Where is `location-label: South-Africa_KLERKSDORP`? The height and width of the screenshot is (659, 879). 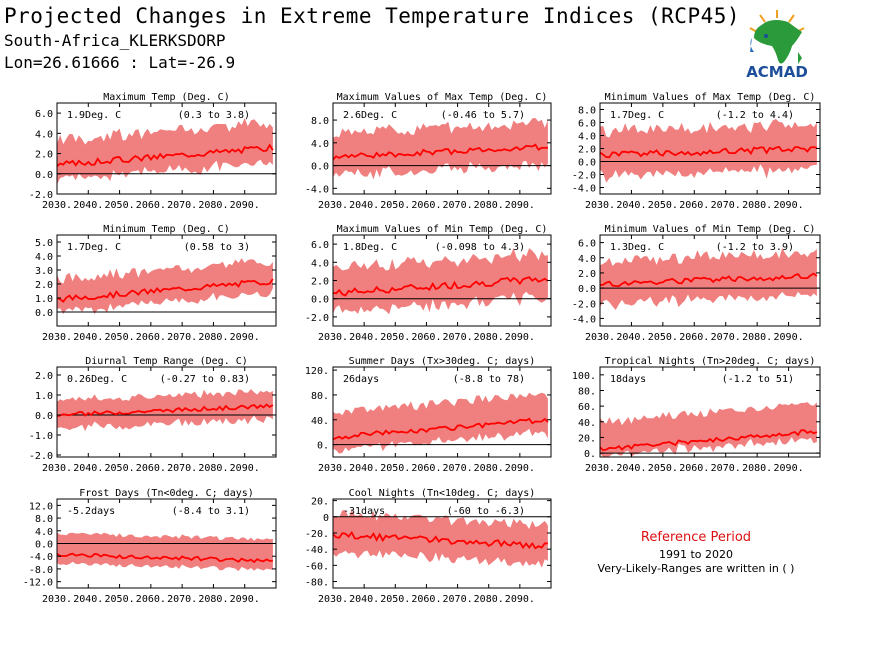
location-label: South-Africa_KLERKSDORP is located at coordinates (115, 40).